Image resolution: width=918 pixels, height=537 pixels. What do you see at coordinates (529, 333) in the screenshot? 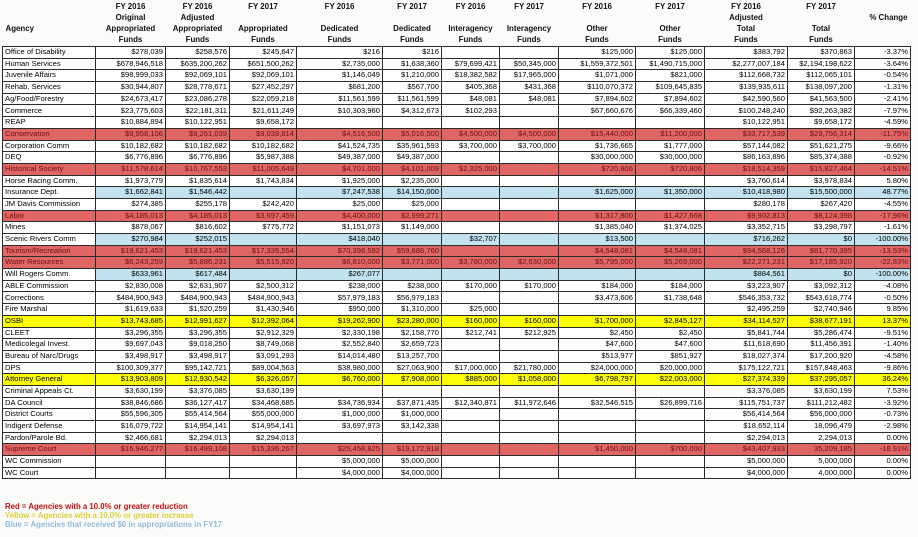
I see `cell-fy17-interagency: $212,925` at bounding box center [529, 333].